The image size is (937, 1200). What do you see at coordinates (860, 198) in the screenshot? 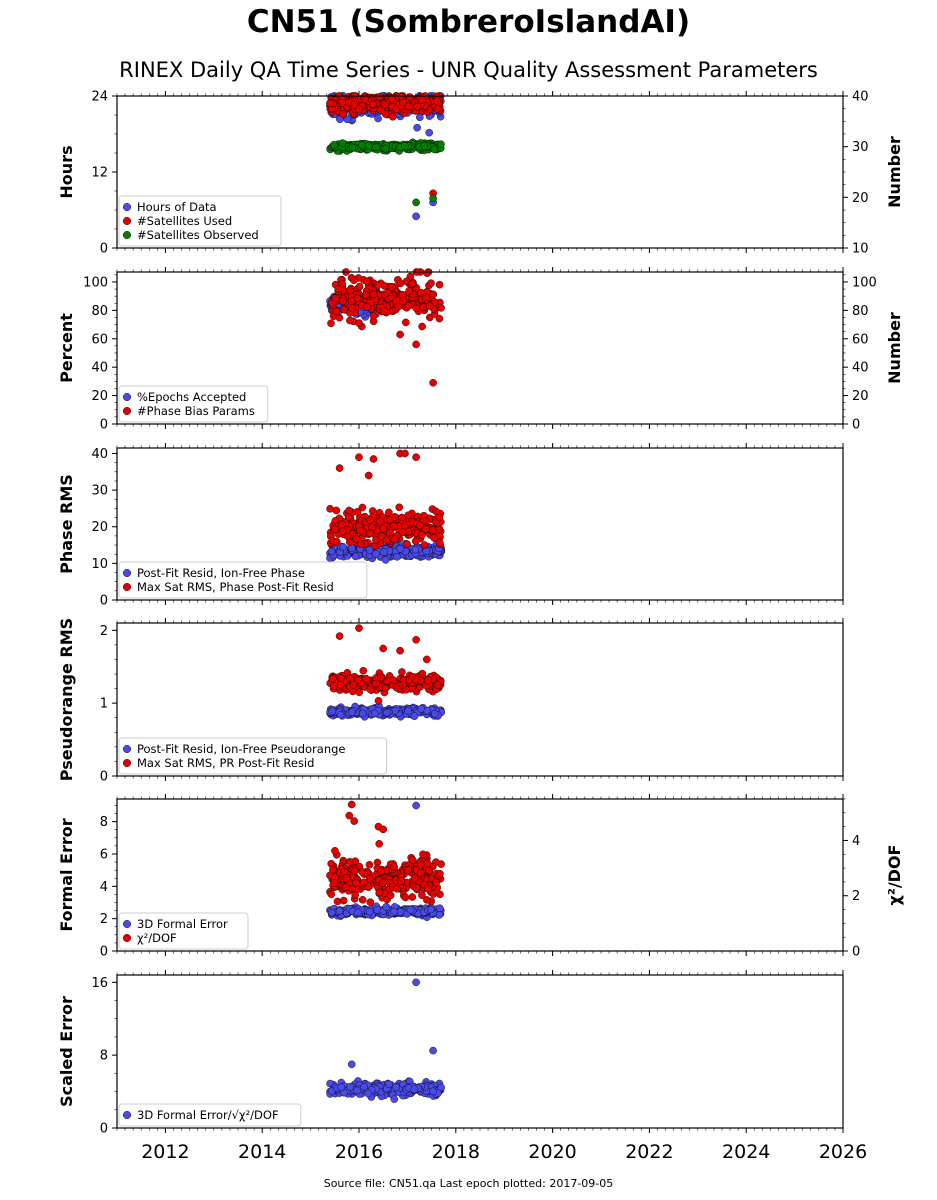
I see `y-right-tick-label: 20` at bounding box center [860, 198].